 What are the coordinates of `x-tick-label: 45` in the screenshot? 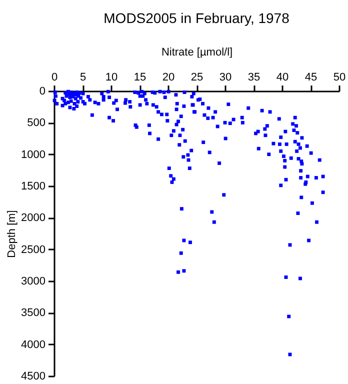 It's located at (311, 78).